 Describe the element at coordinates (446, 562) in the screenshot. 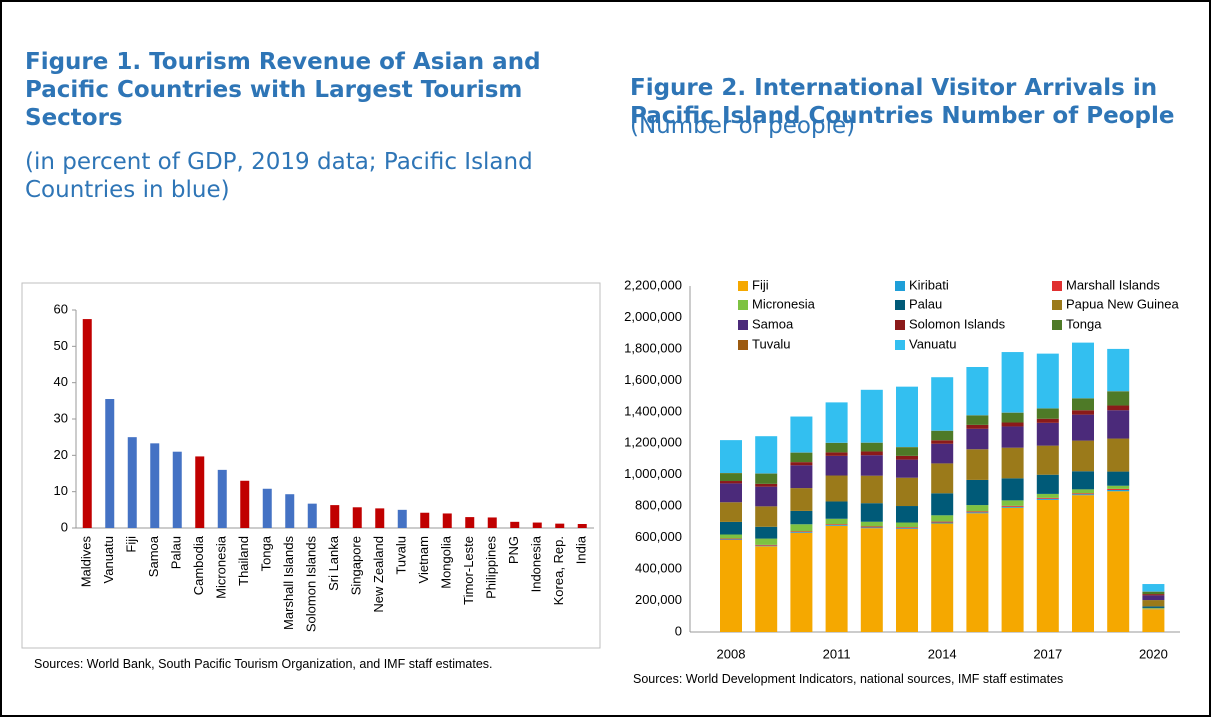

I see `x-tick-label: Mongolia` at that location.